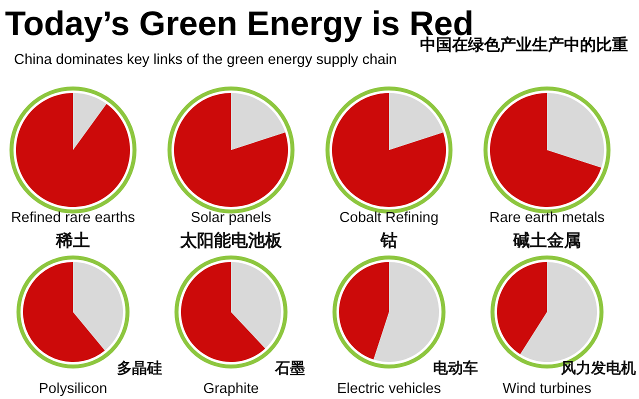  Describe the element at coordinates (547, 218) in the screenshot. I see `text: Rare earth metals` at that location.